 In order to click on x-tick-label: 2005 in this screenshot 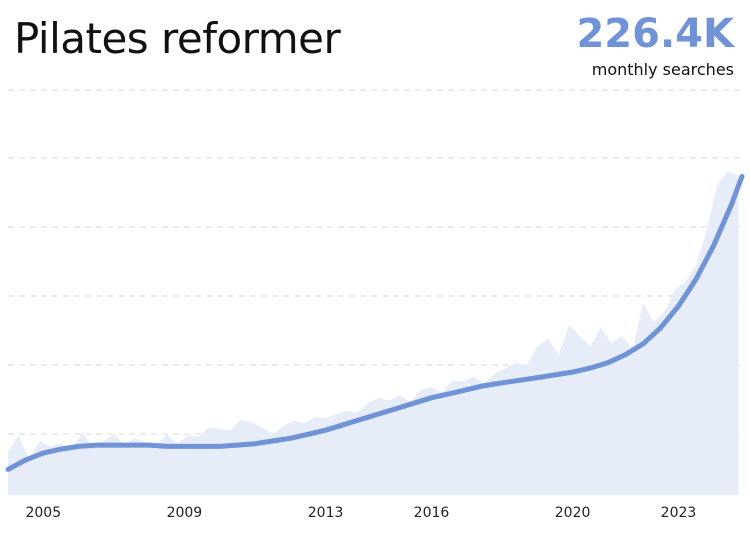, I will do `click(43, 513)`.